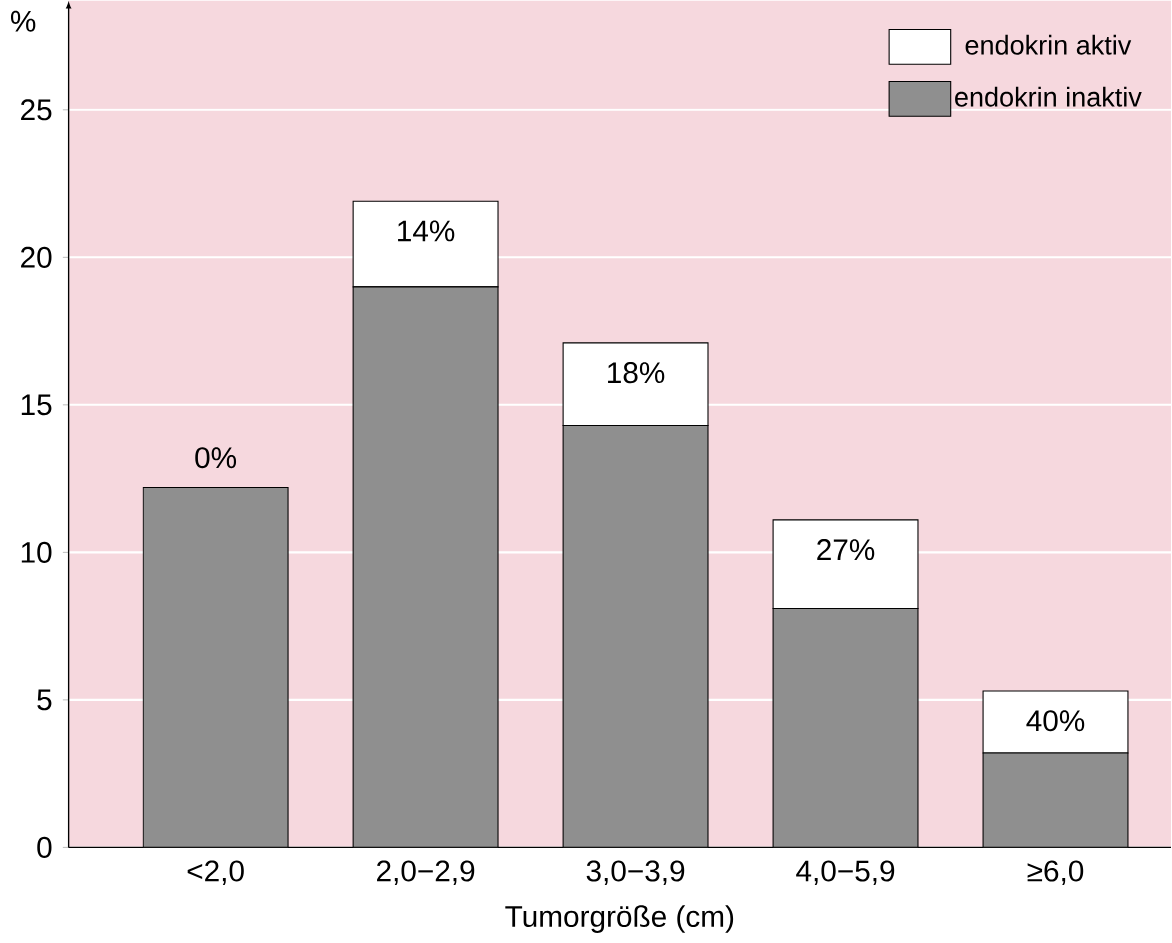 The height and width of the screenshot is (943, 1172). I want to click on x-tick-label: <2,0, so click(215, 873).